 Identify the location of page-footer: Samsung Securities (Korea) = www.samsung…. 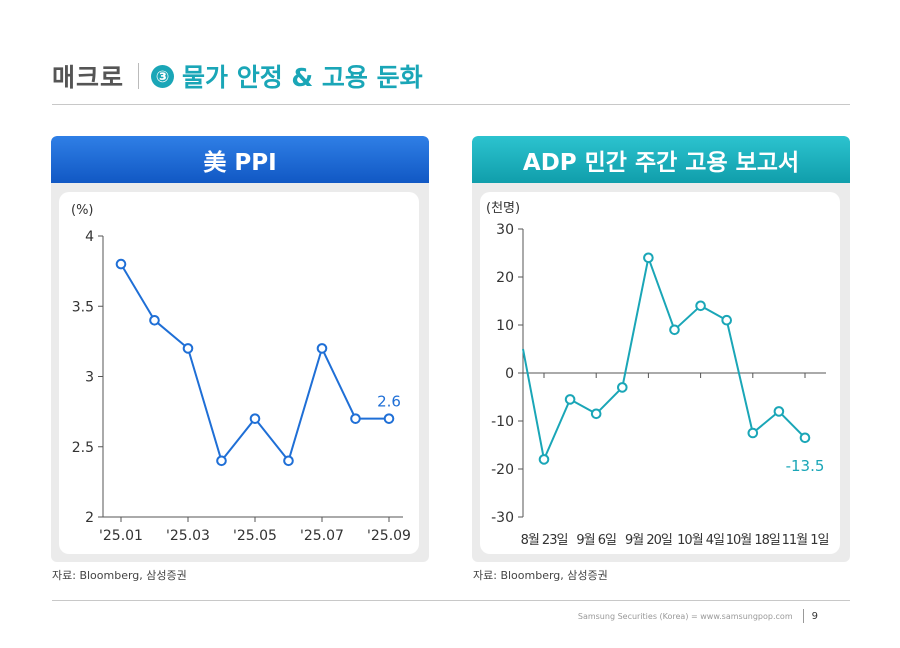
(698, 616).